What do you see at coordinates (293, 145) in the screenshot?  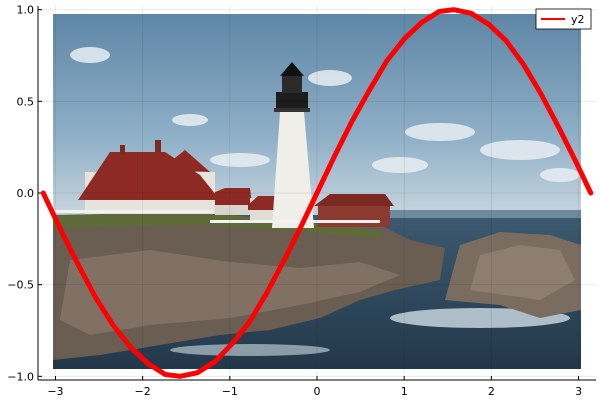 I see `lighthouse` at bounding box center [293, 145].